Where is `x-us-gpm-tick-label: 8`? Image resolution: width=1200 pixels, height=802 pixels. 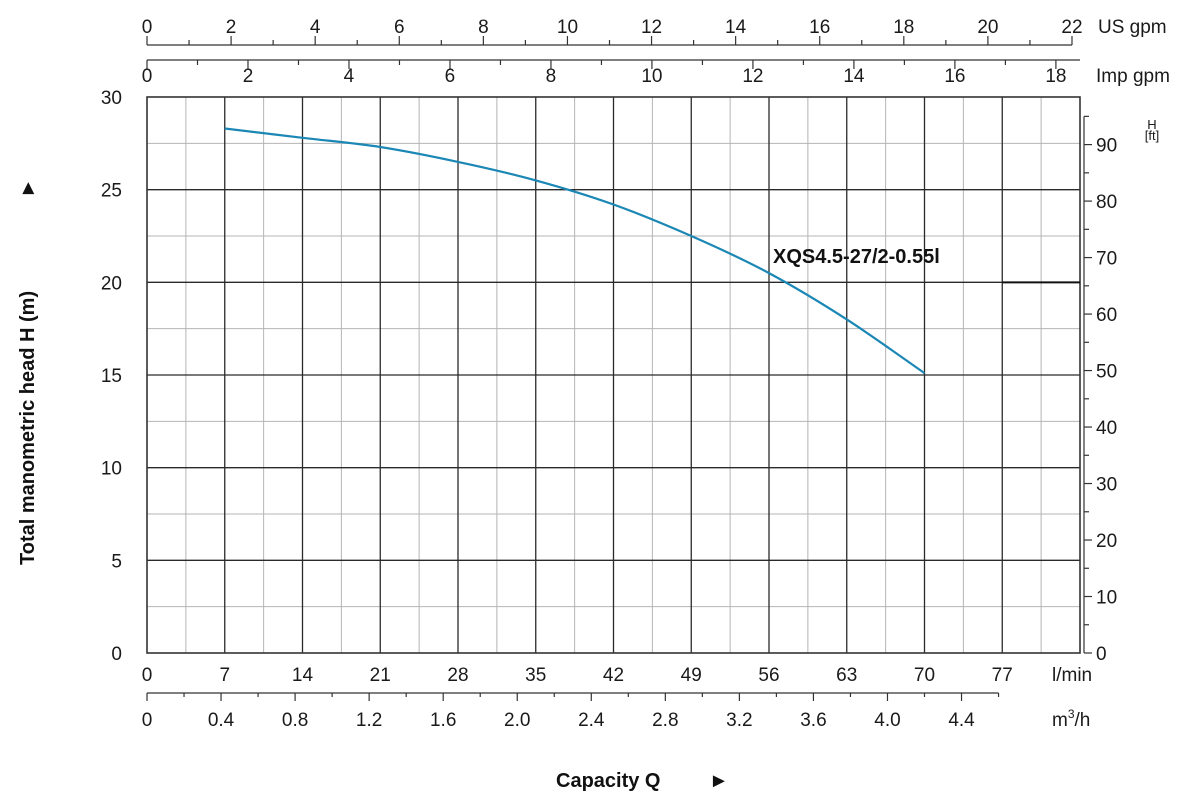 x-us-gpm-tick-label: 8 is located at coordinates (483, 27).